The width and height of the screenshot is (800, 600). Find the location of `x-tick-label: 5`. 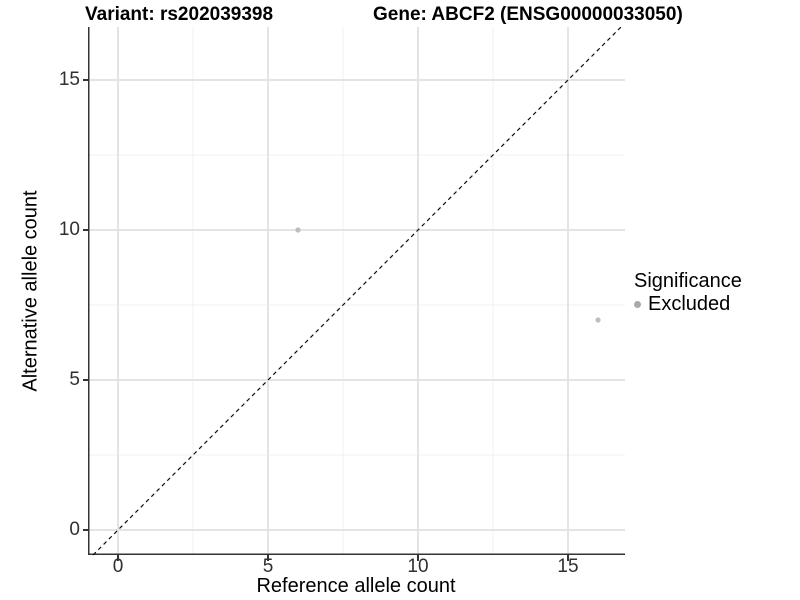

x-tick-label: 5 is located at coordinates (268, 566).